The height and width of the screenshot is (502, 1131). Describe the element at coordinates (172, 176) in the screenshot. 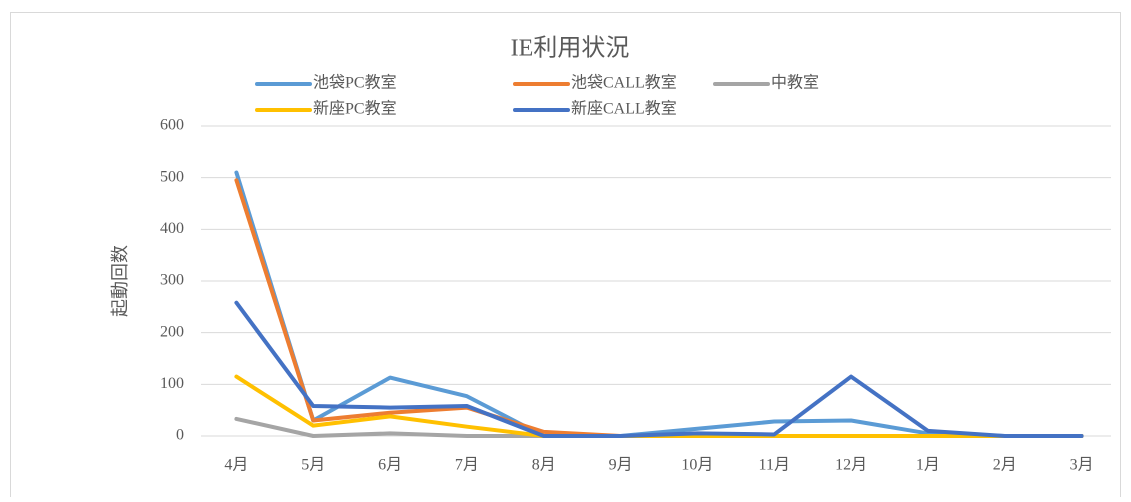

I see `y-tick-label: 500` at that location.